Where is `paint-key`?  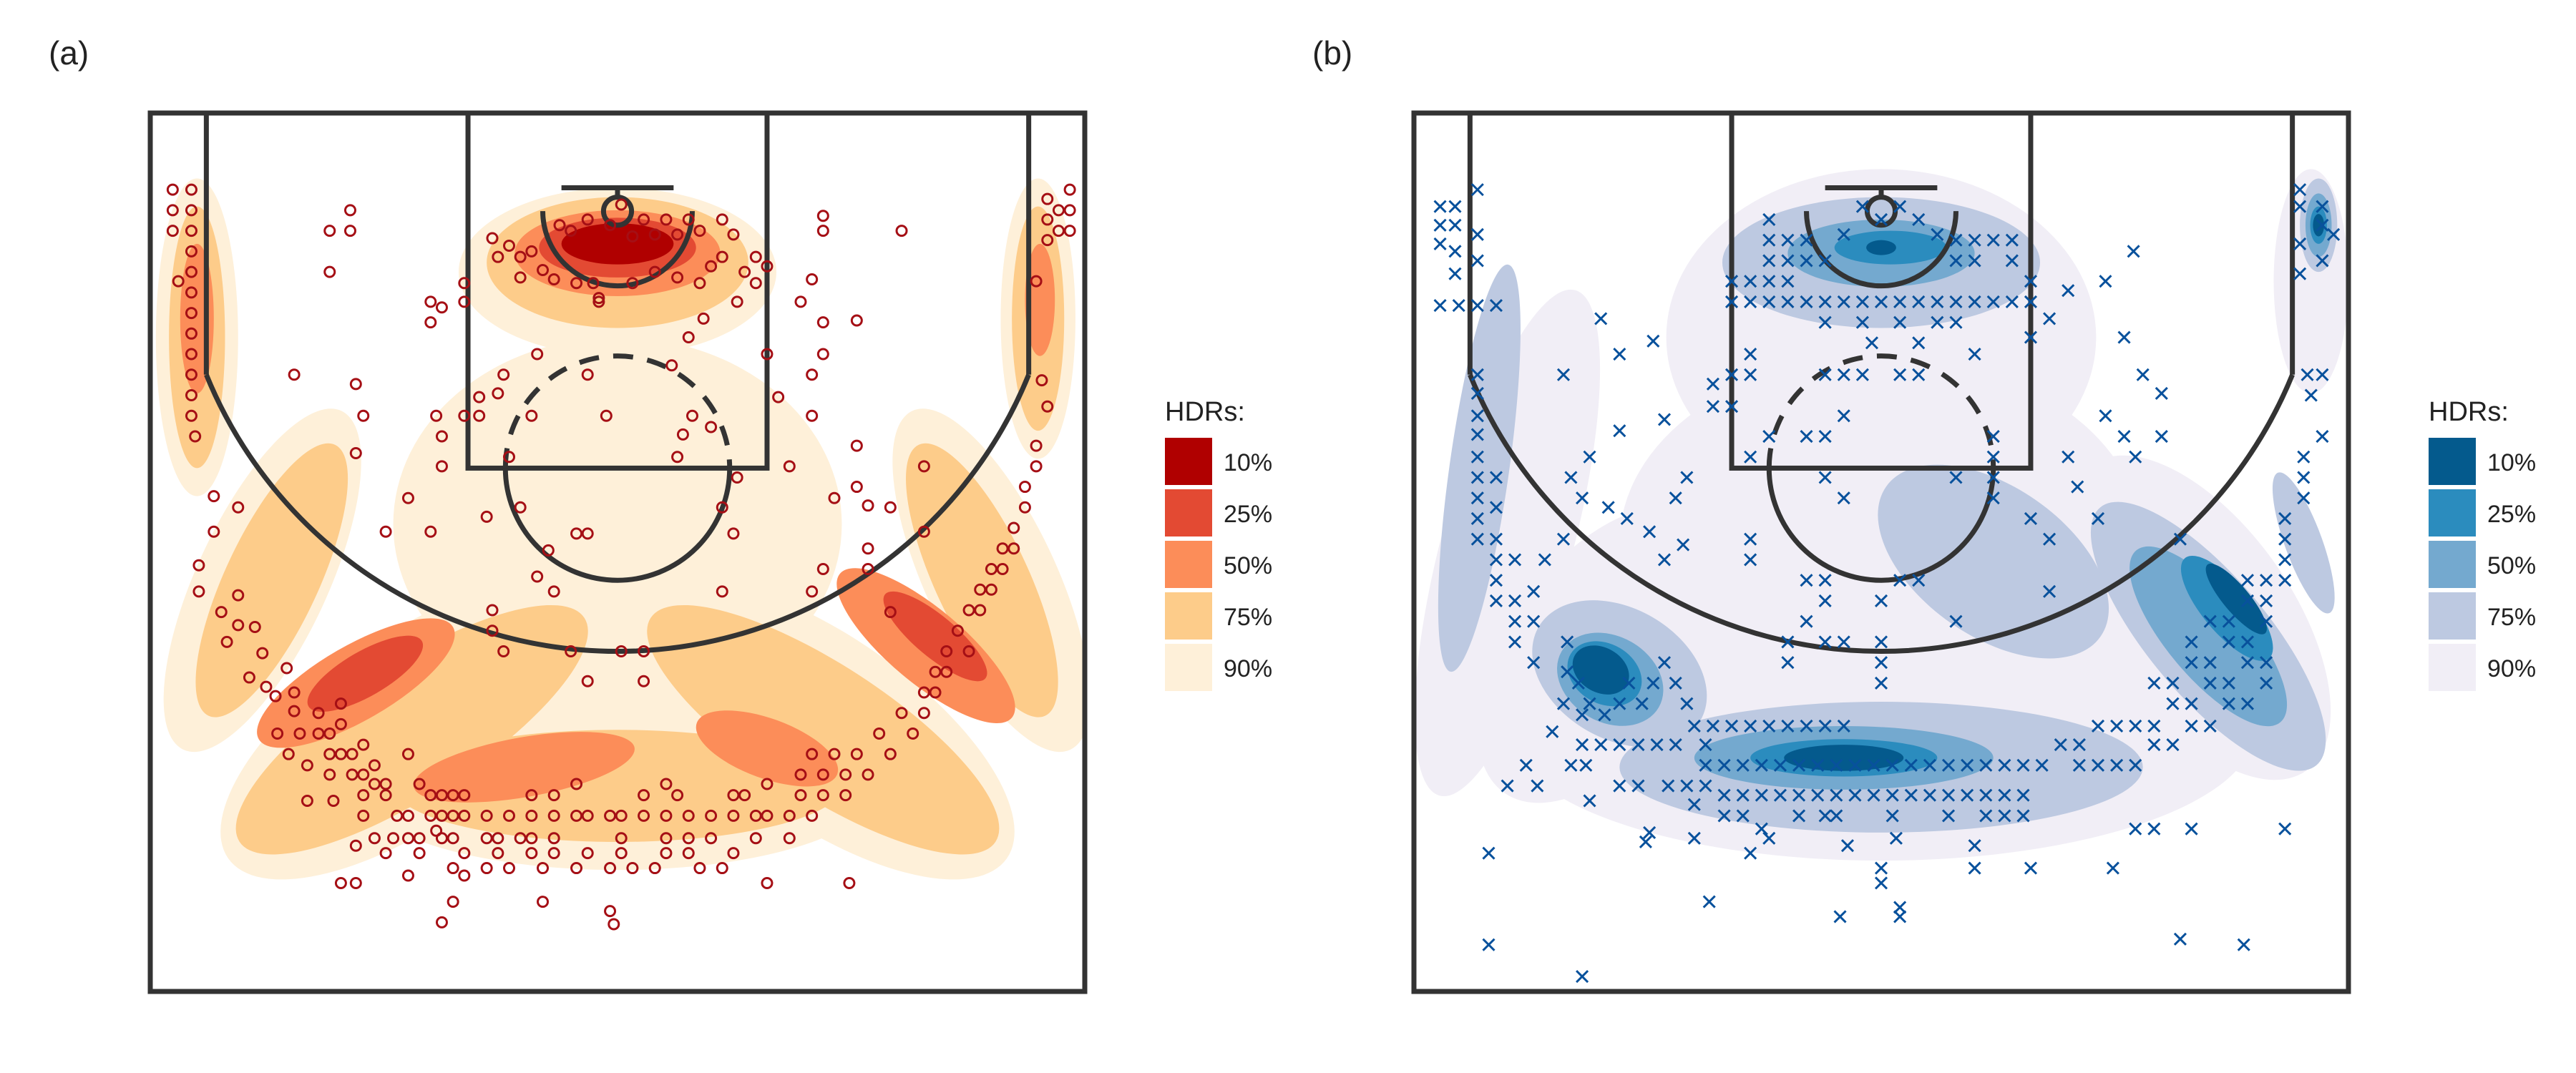
paint-key is located at coordinates (1881, 290).